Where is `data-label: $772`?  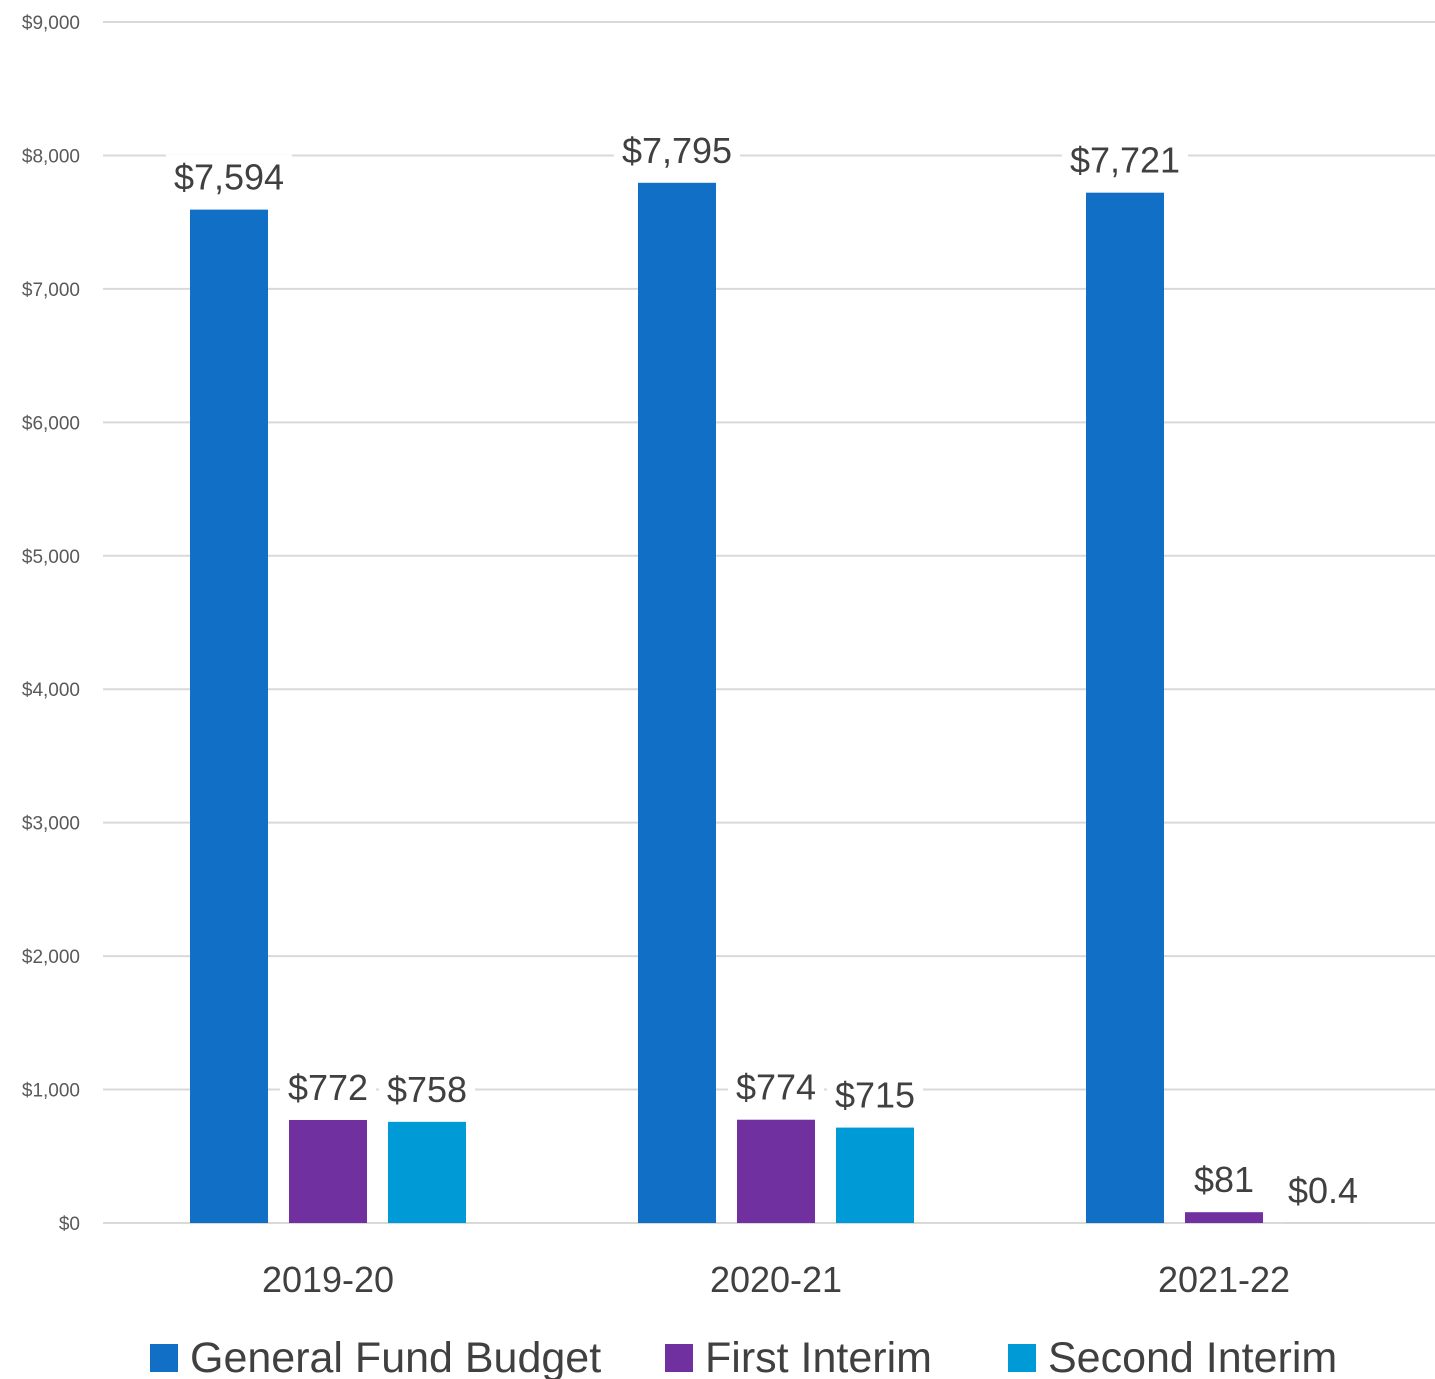
data-label: $772 is located at coordinates (328, 1087).